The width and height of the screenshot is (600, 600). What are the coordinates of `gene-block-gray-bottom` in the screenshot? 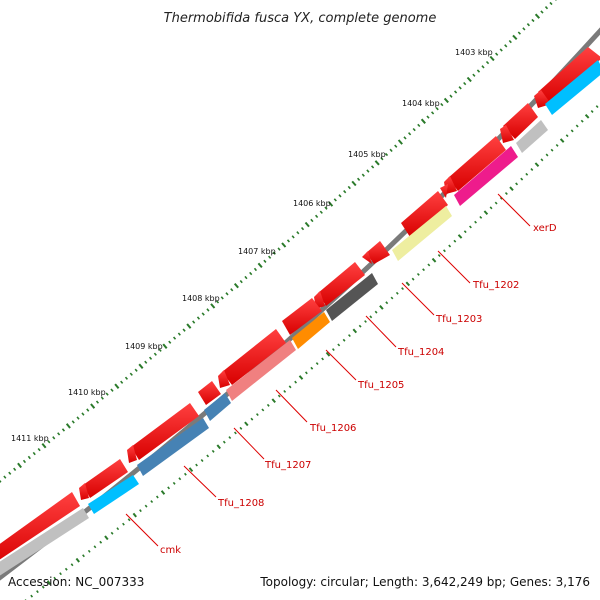 It's located at (44, 545).